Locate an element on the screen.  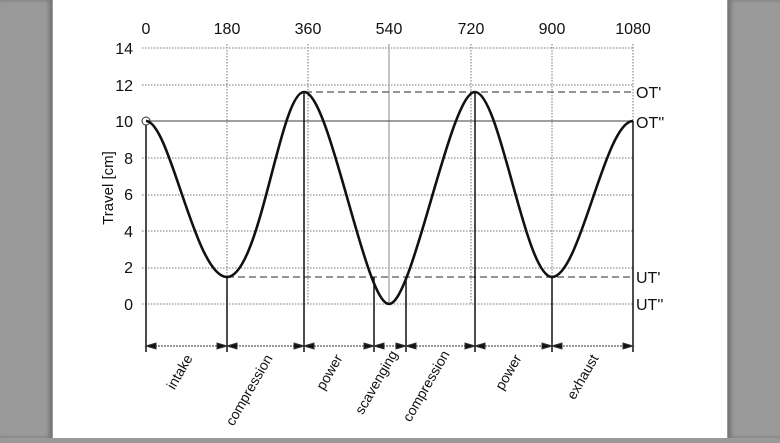
x-tick: 1080 is located at coordinates (633, 29).